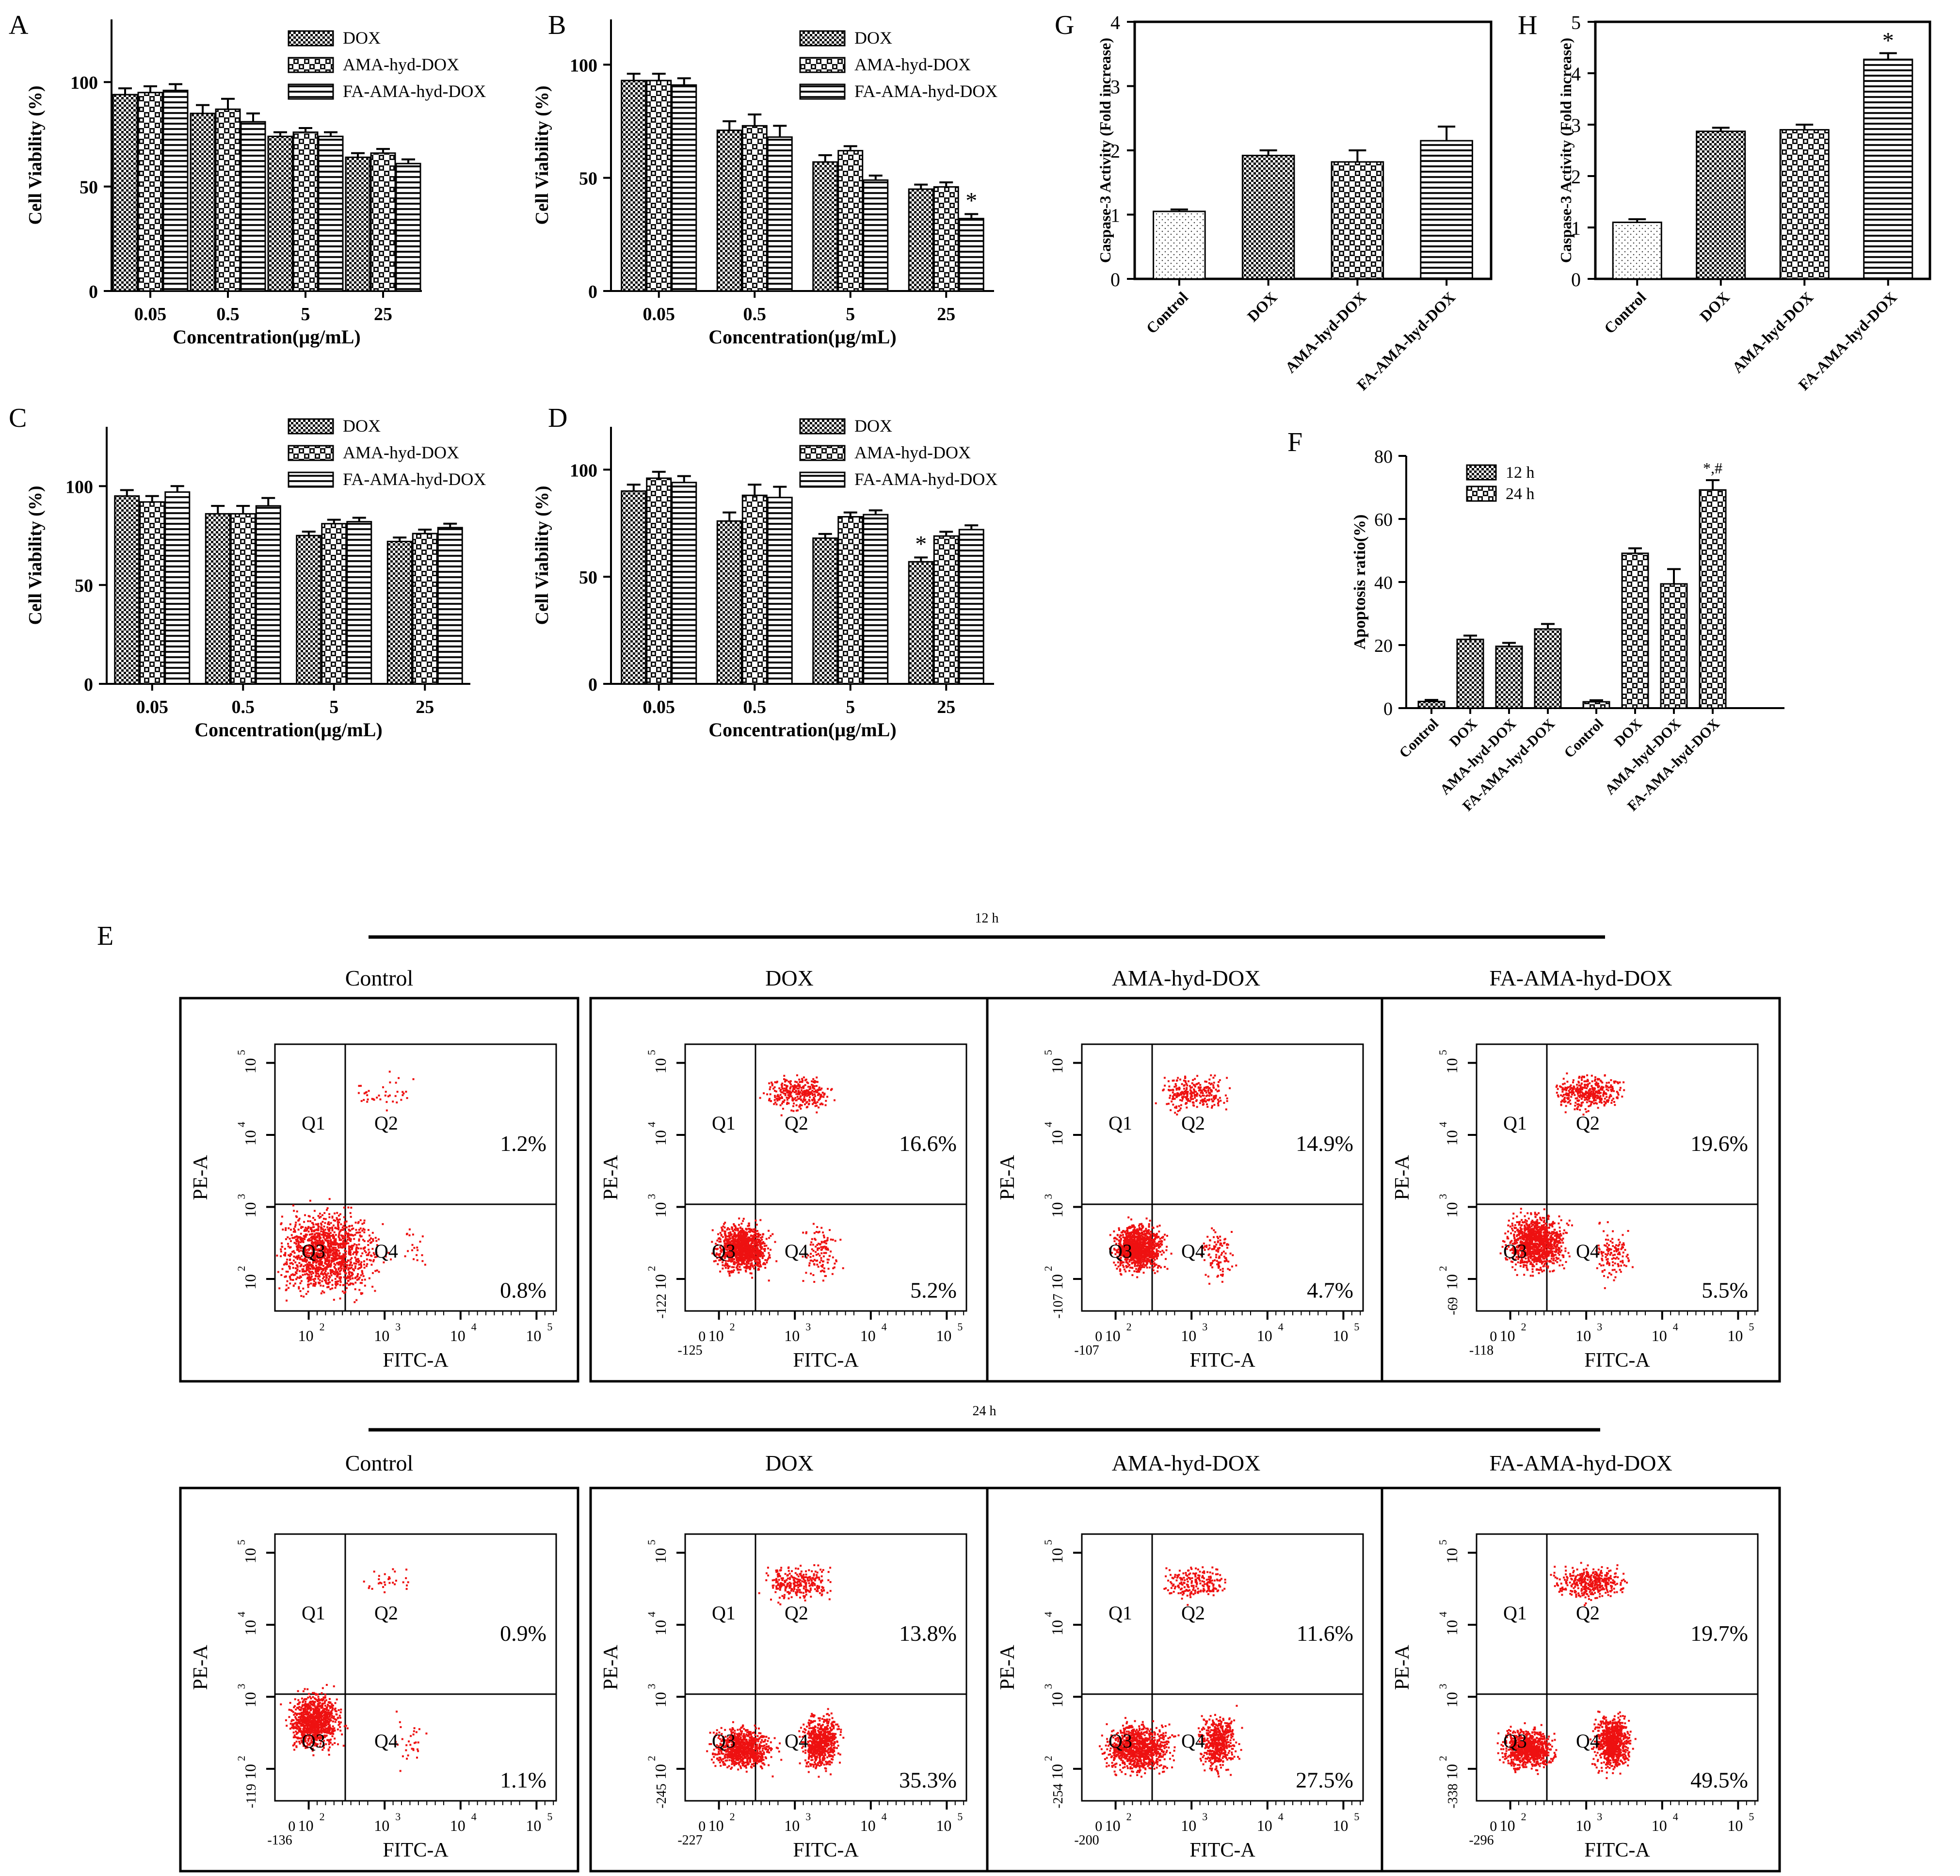 The width and height of the screenshot is (1960, 1876). I want to click on x-min-label: -107, so click(1086, 1350).